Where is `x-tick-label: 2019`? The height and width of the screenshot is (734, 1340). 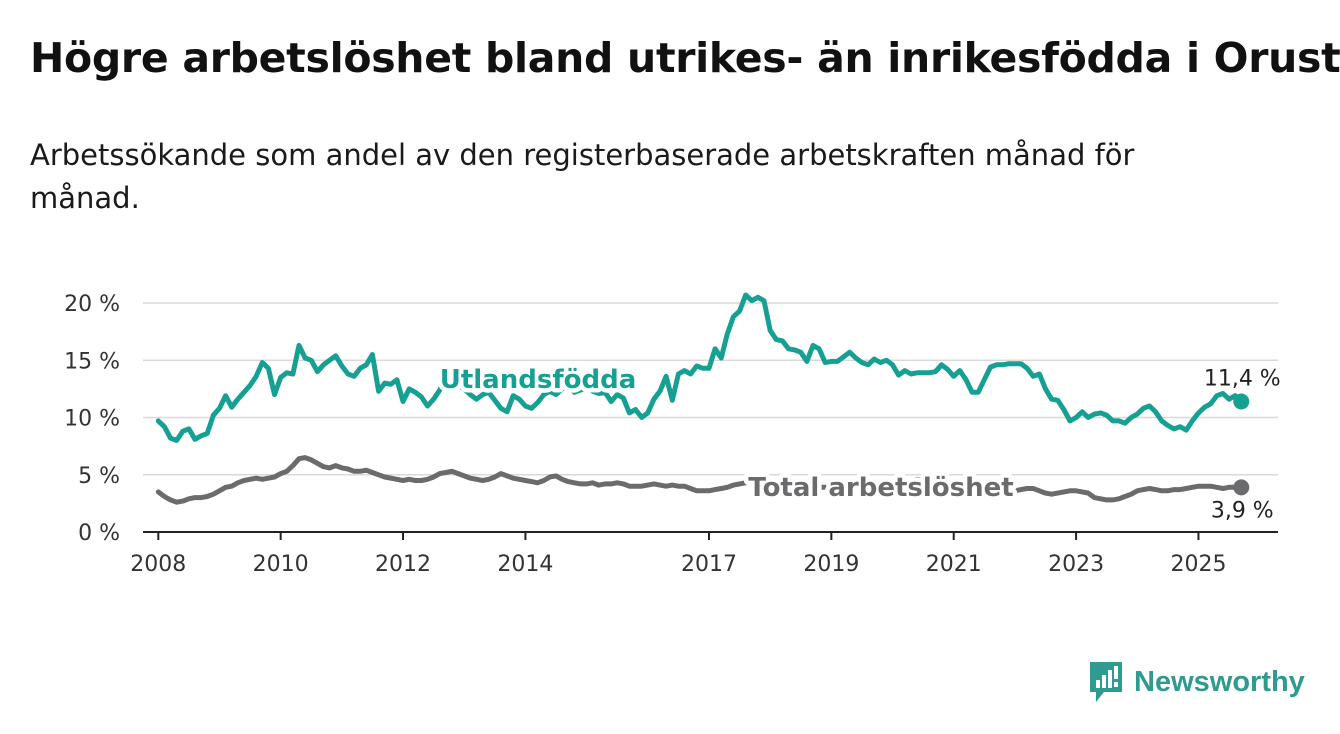 x-tick-label: 2019 is located at coordinates (831, 564).